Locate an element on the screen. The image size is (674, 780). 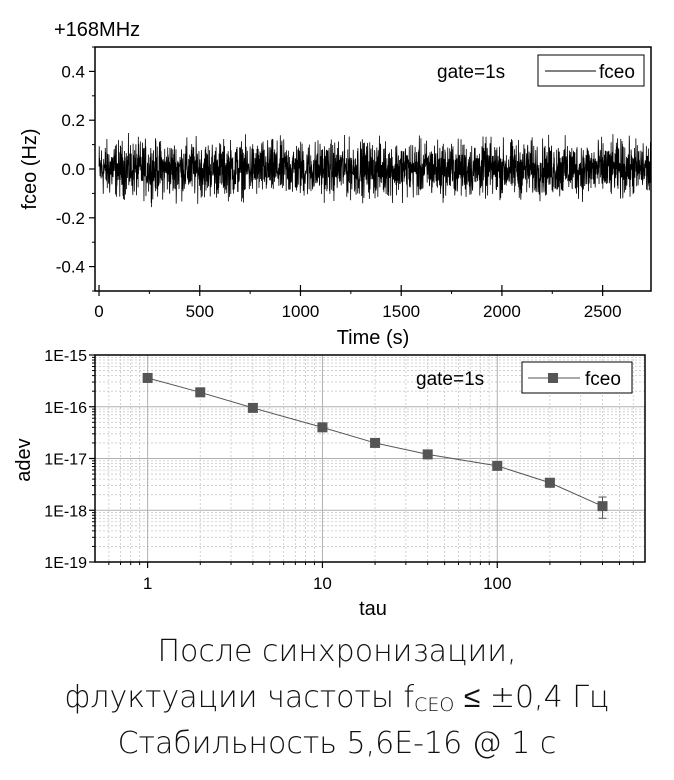
chart2-y-tick-label: 1E-17 is located at coordinates (65, 460).